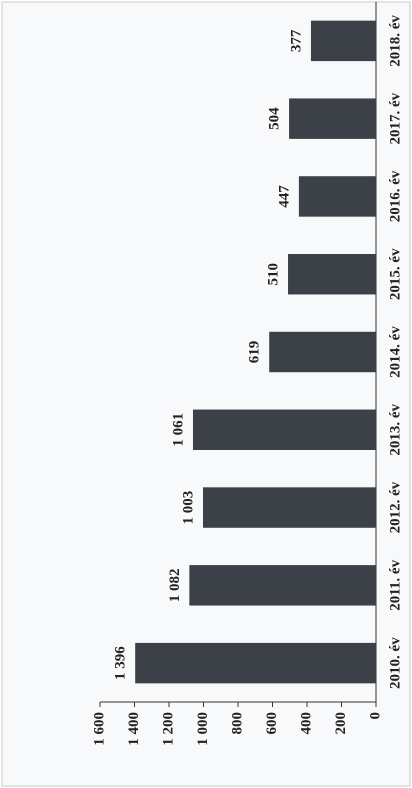 The height and width of the screenshot is (788, 412). I want to click on x-tick-label: 2012. év, so click(395, 507).